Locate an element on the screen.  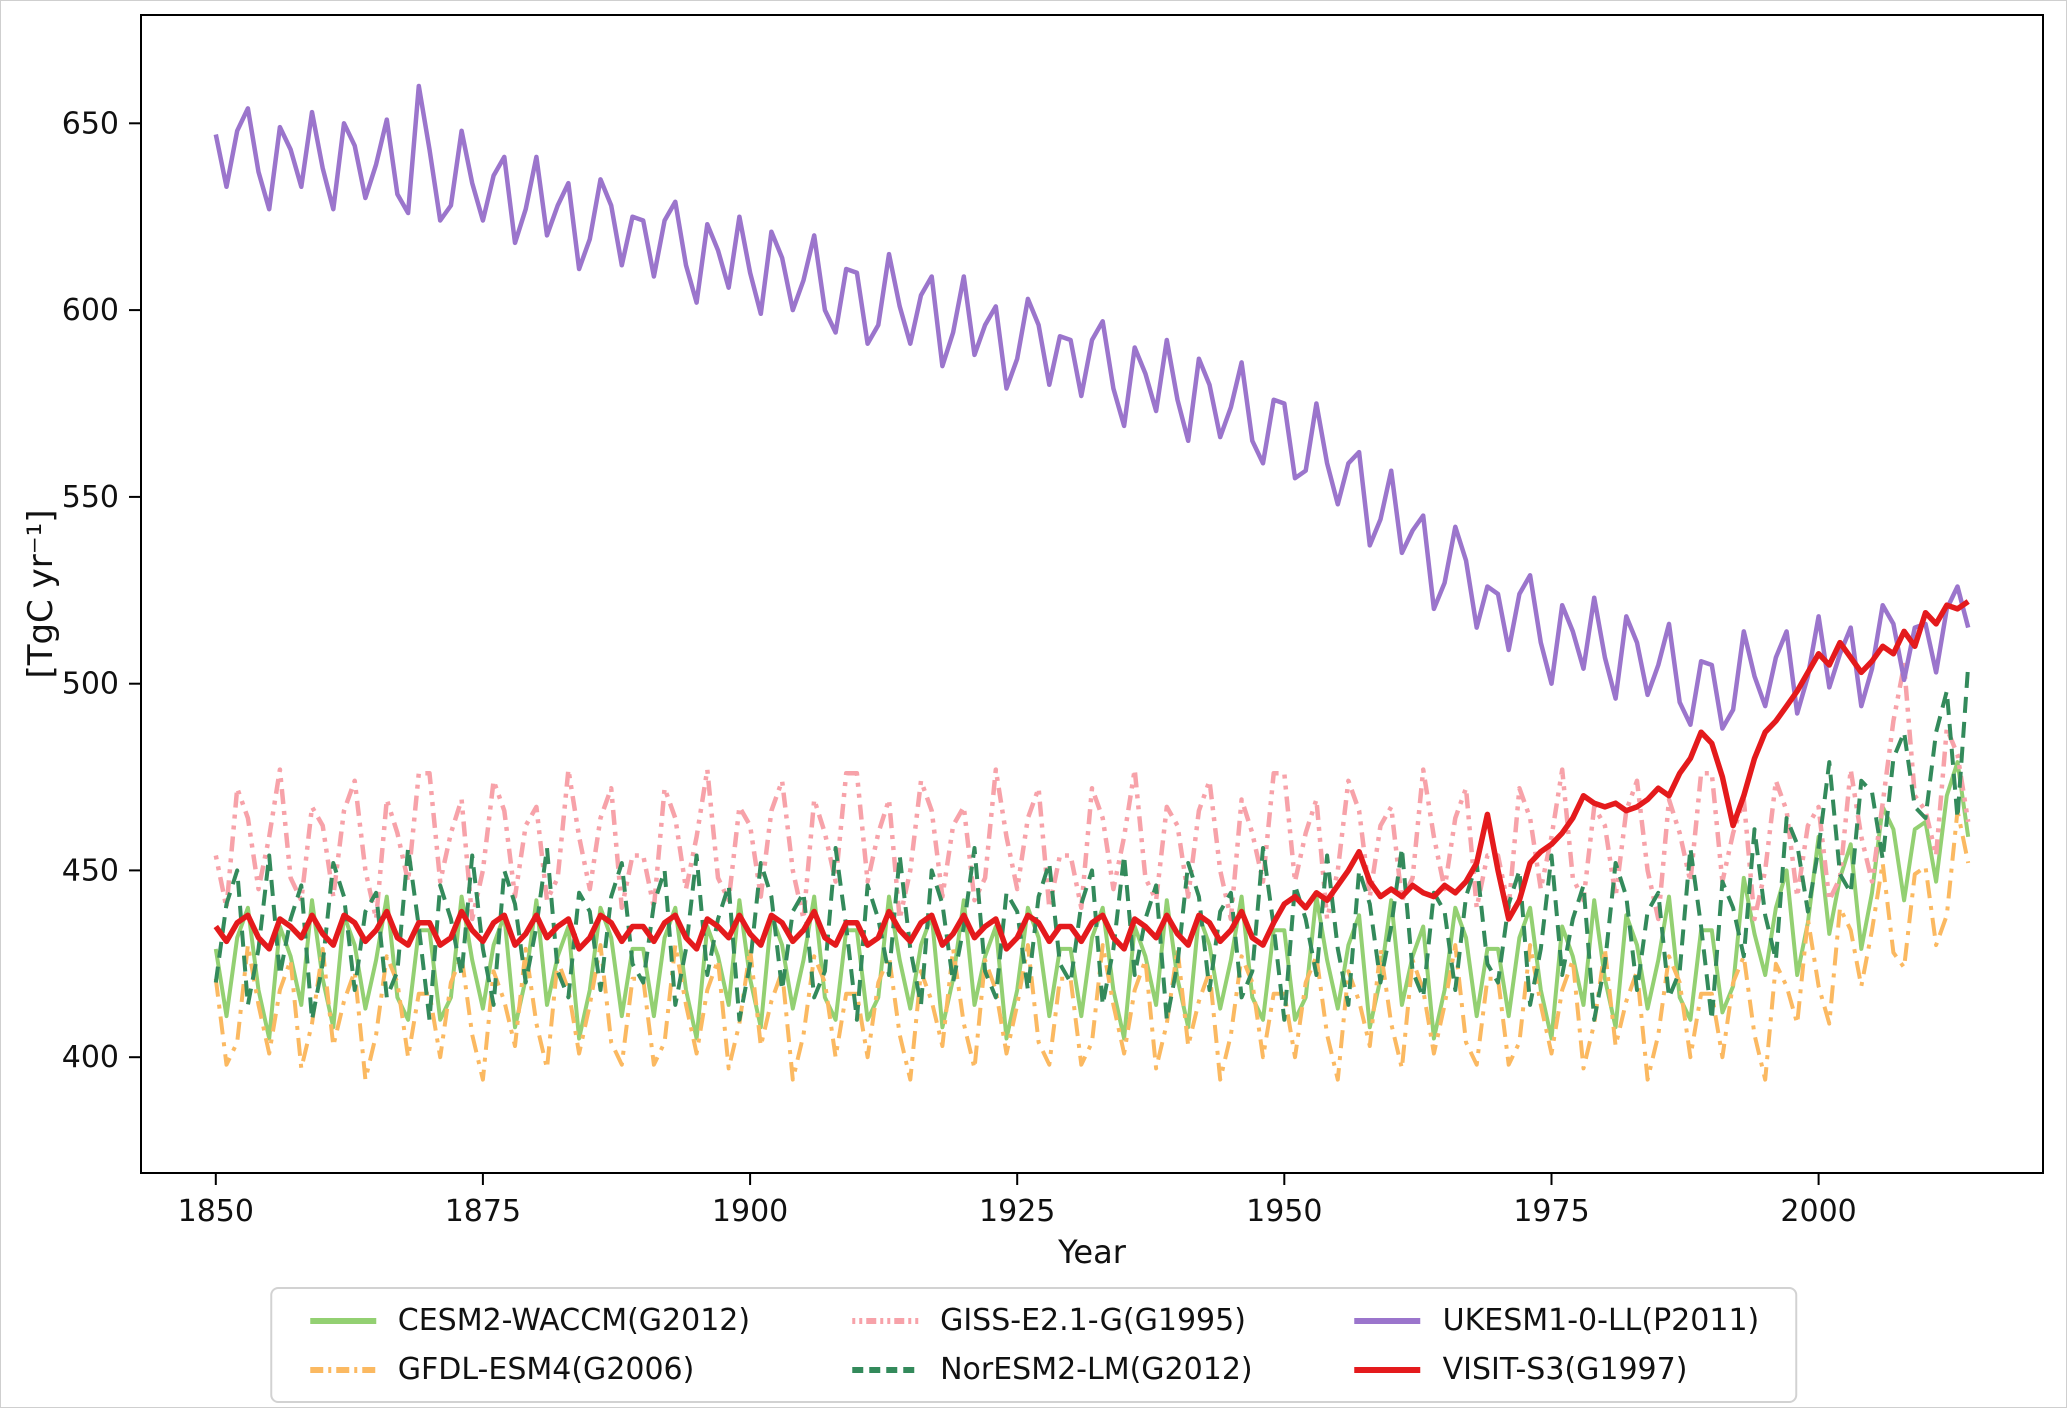
legend-label: GFDL-ESM4(G2006) is located at coordinates (546, 1369).